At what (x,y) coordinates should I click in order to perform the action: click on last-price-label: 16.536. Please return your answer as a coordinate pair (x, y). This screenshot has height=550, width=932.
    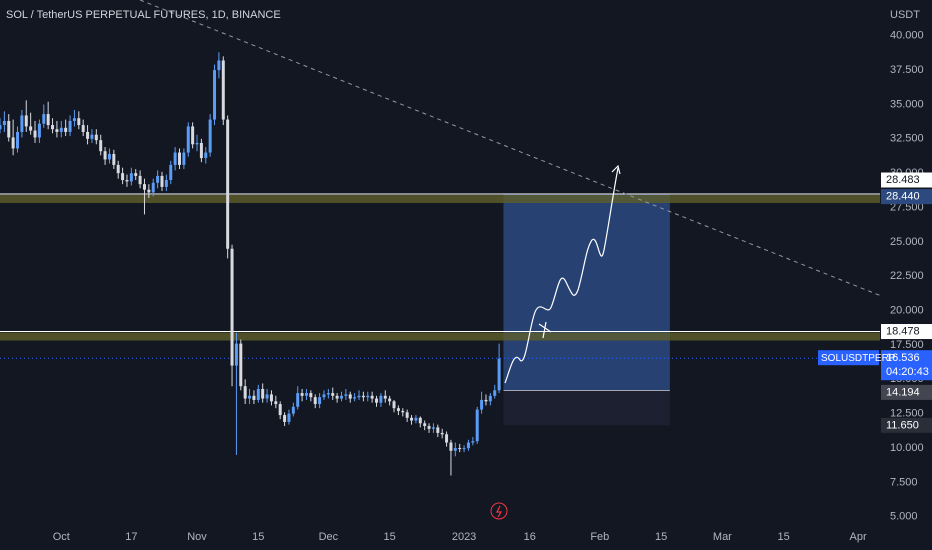
    Looking at the image, I should click on (903, 358).